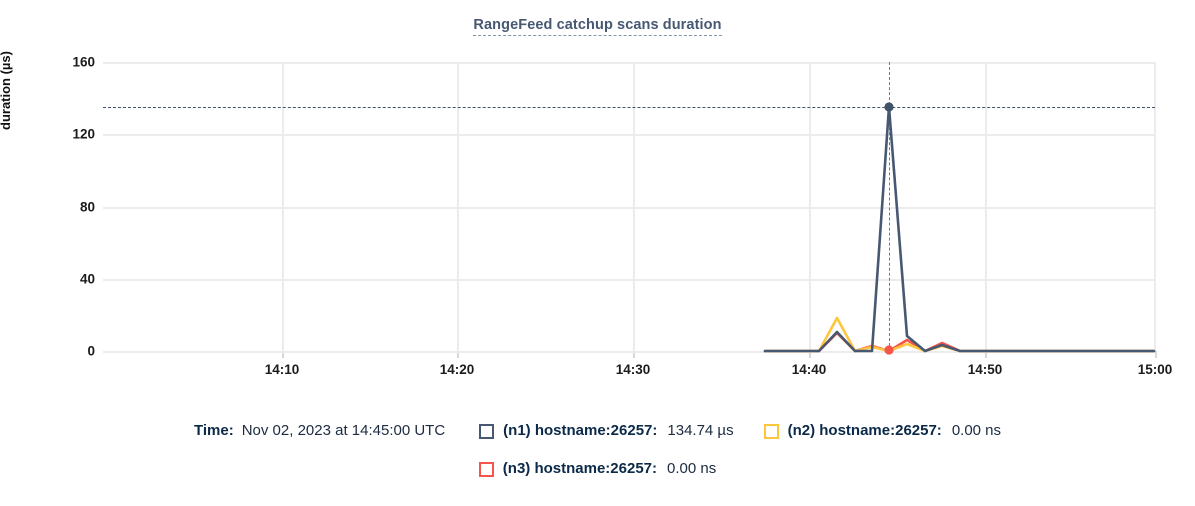 This screenshot has height=506, width=1195. What do you see at coordinates (282, 369) in the screenshot?
I see `x-tick-label-1410: 14:10` at bounding box center [282, 369].